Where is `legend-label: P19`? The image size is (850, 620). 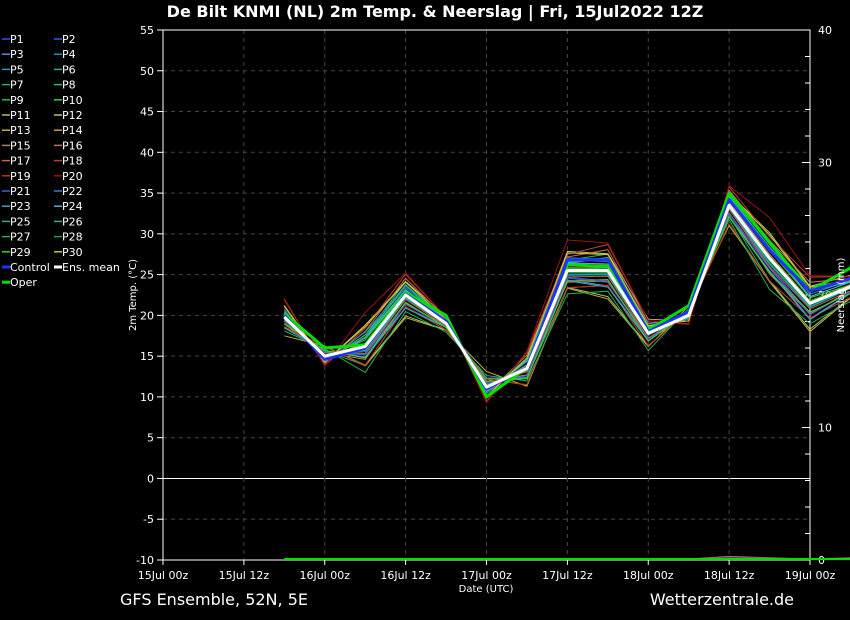
legend-label: P19 is located at coordinates (20, 176).